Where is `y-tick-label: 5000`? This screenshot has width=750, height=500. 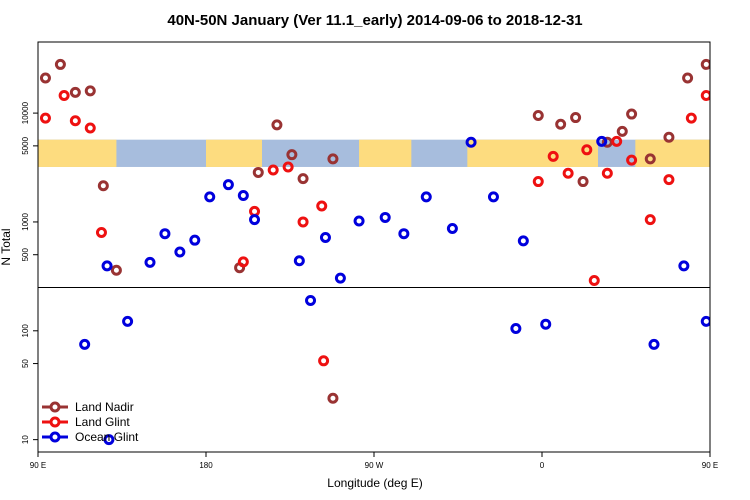
y-tick-label: 5000 is located at coordinates (25, 145).